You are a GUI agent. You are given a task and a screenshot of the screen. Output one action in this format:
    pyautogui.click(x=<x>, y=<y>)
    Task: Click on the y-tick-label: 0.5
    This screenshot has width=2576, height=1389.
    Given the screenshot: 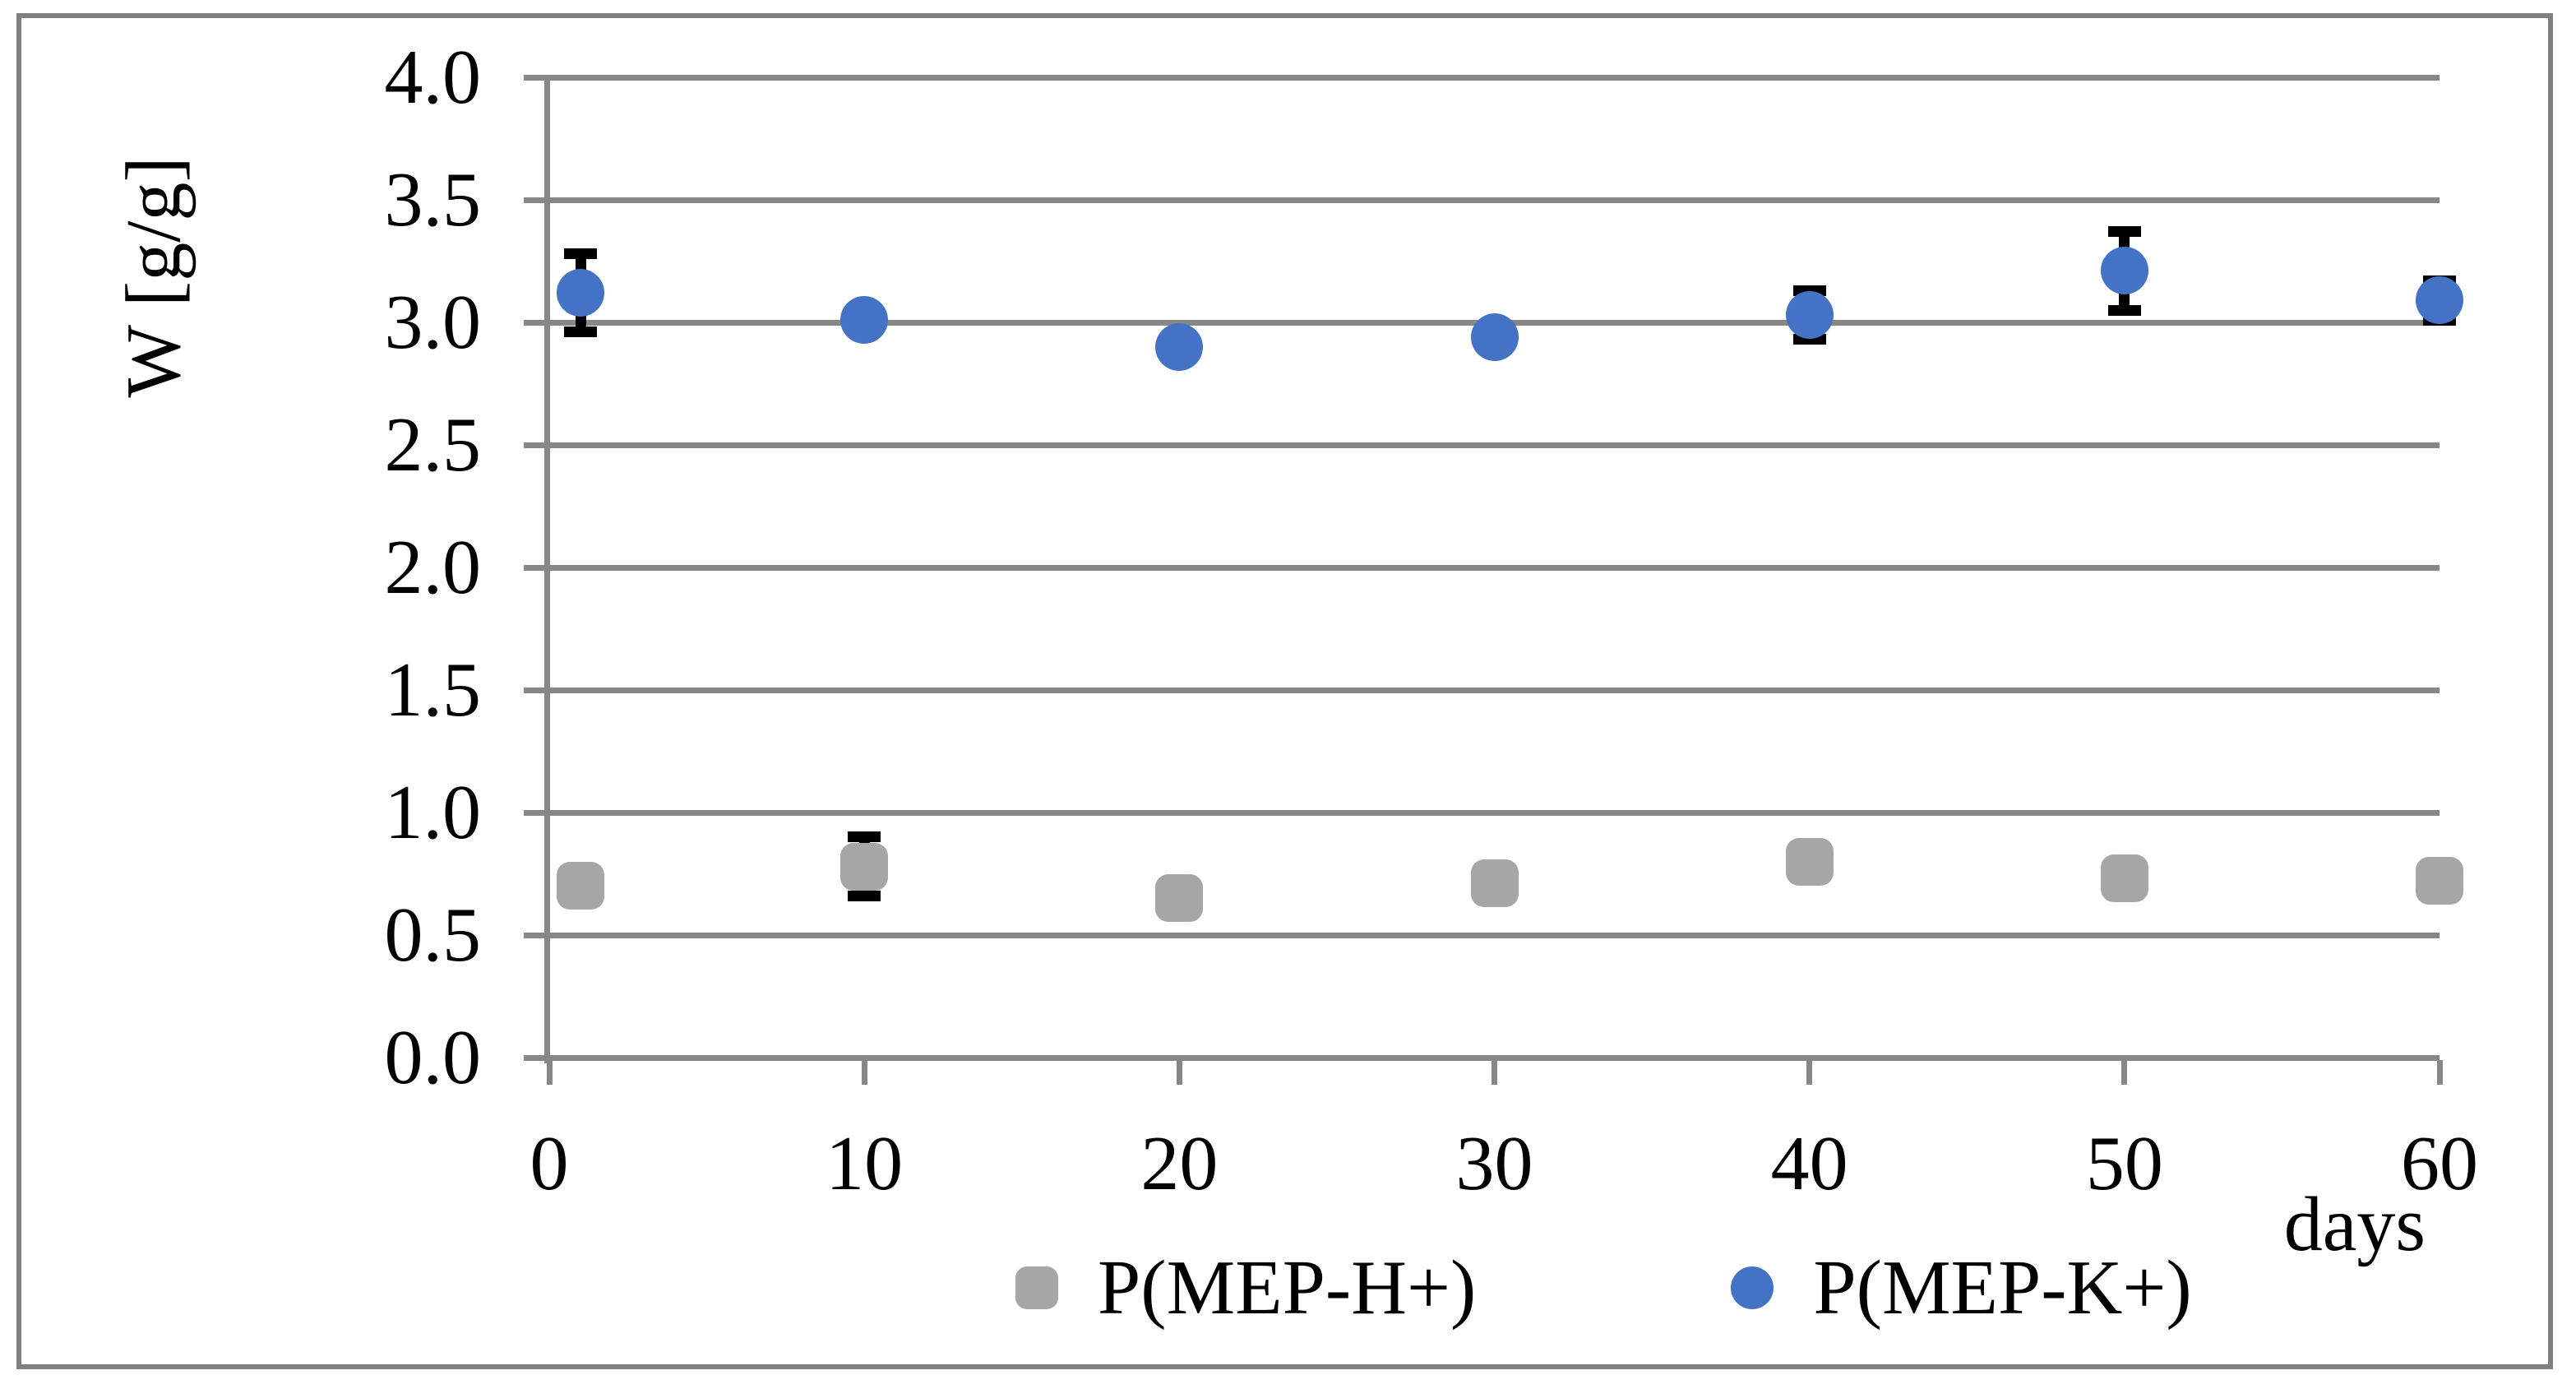 What is the action you would take?
    pyautogui.click(x=433, y=935)
    